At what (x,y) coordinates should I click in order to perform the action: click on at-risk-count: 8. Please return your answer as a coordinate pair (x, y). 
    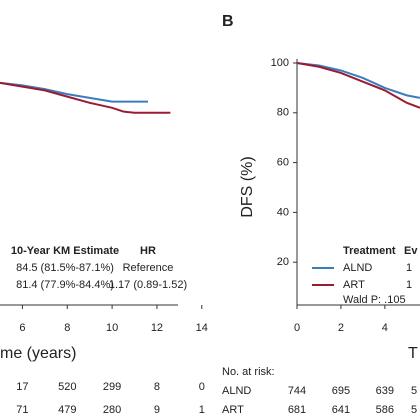
    Looking at the image, I should click on (157, 387).